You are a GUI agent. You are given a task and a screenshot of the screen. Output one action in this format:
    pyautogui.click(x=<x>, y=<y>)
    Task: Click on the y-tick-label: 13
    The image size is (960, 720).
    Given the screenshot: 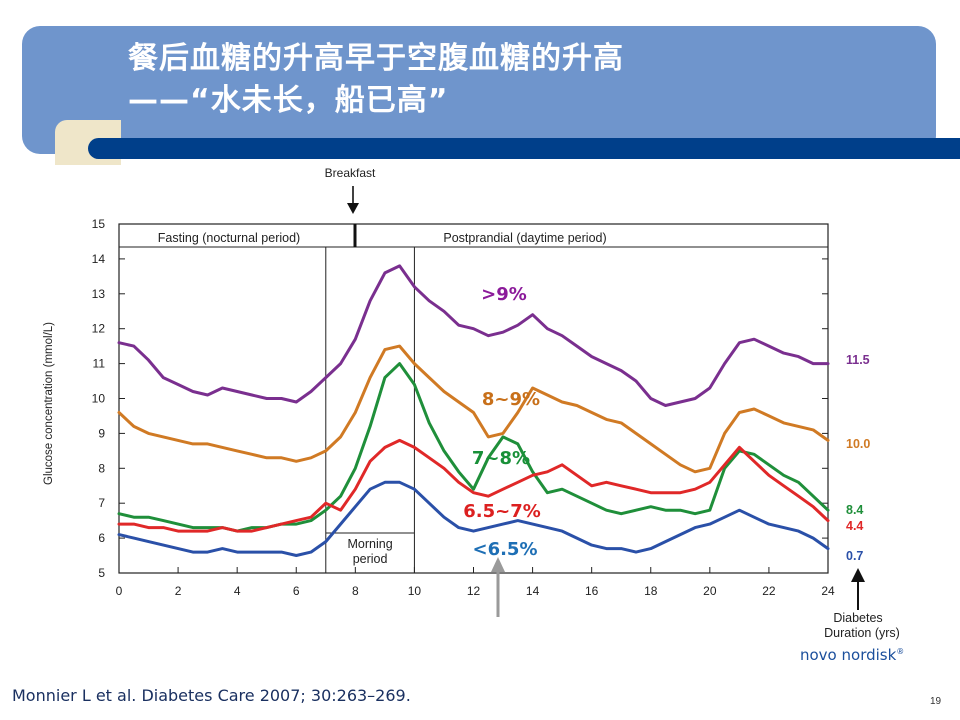 What is the action you would take?
    pyautogui.click(x=99, y=294)
    